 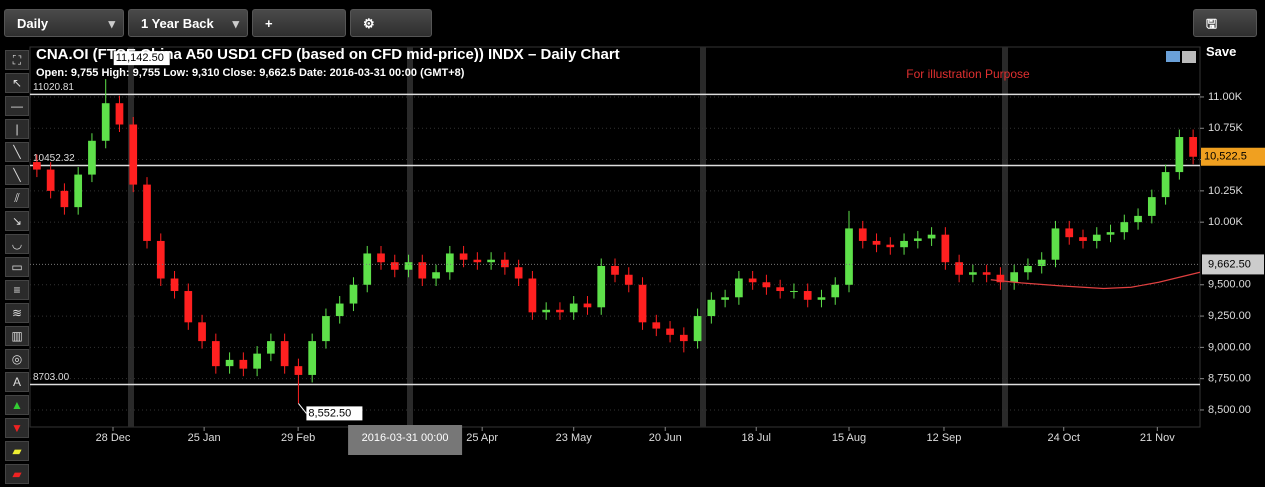 What do you see at coordinates (17, 244) in the screenshot?
I see `tool: ◡` at bounding box center [17, 244].